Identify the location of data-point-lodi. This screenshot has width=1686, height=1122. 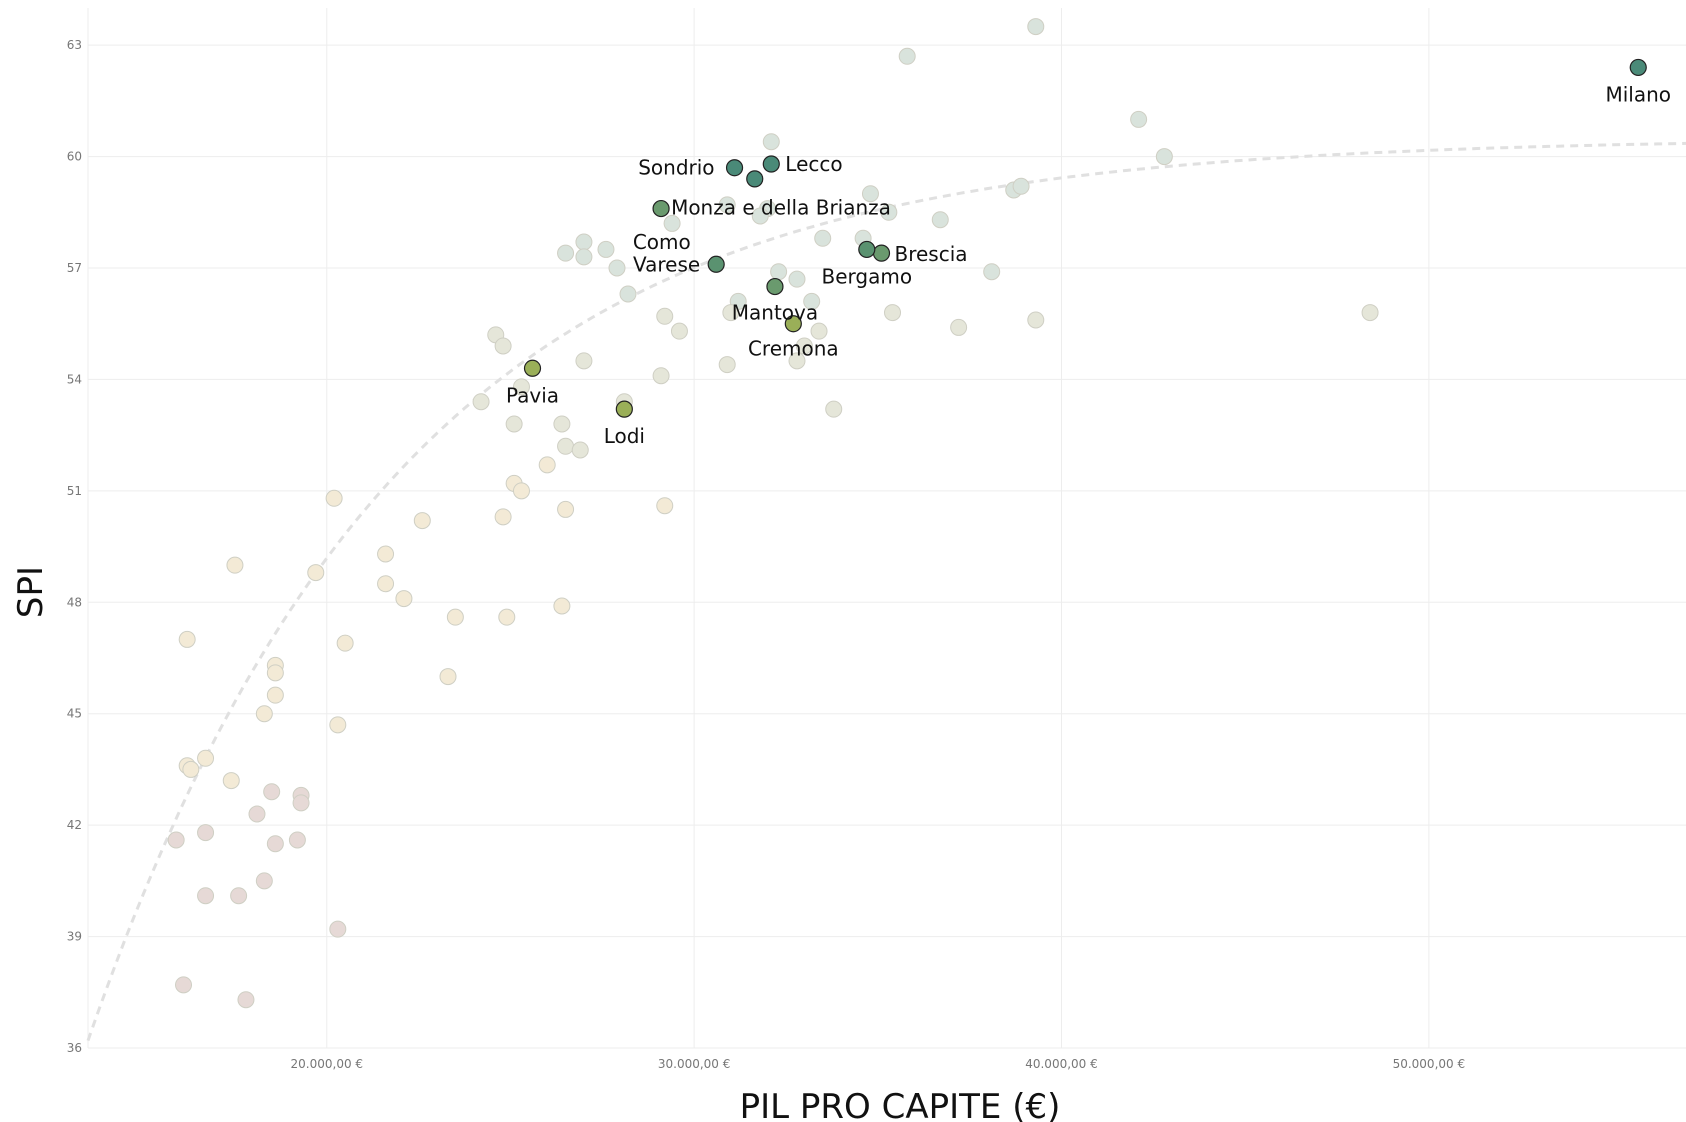
(624, 409).